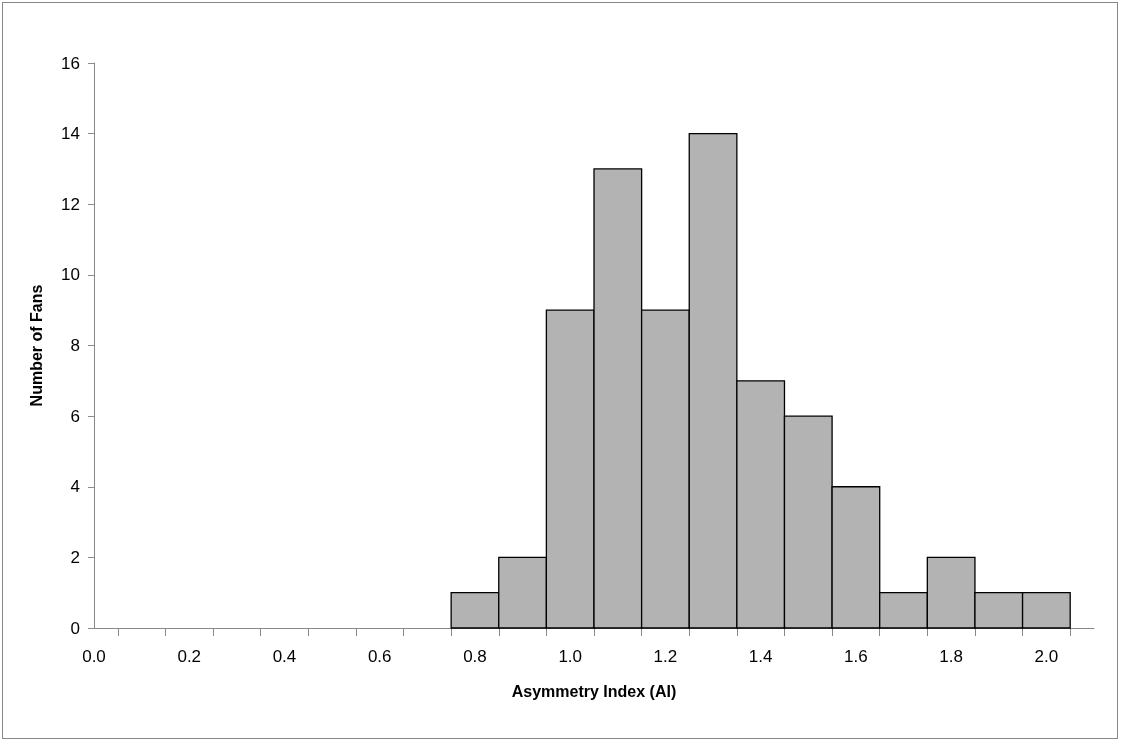 The image size is (1122, 743). I want to click on x-tick-label: 0.6, so click(379, 656).